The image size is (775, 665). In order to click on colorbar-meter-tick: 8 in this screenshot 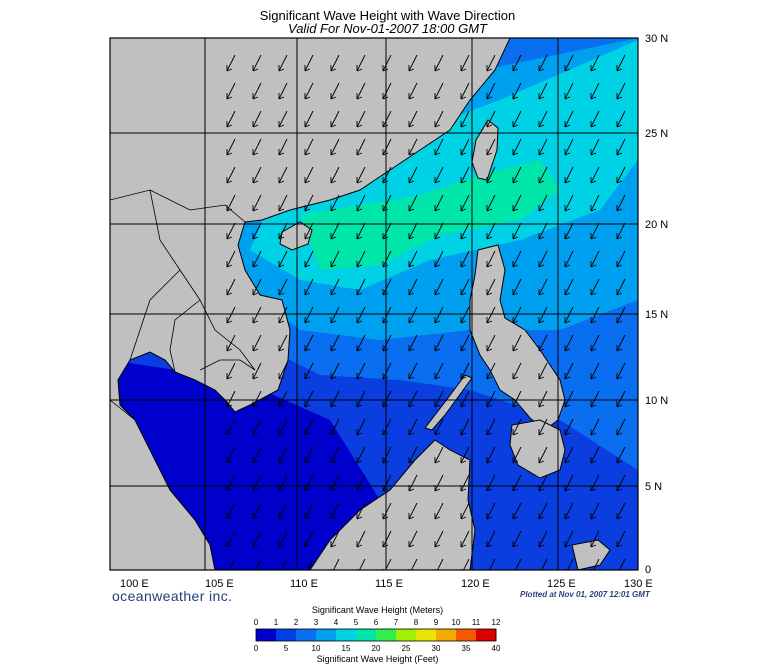, I will do `click(416, 622)`.